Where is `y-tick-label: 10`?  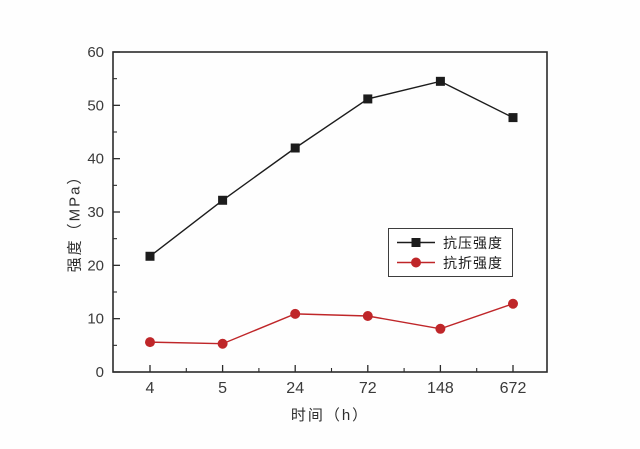 y-tick-label: 10 is located at coordinates (95, 319).